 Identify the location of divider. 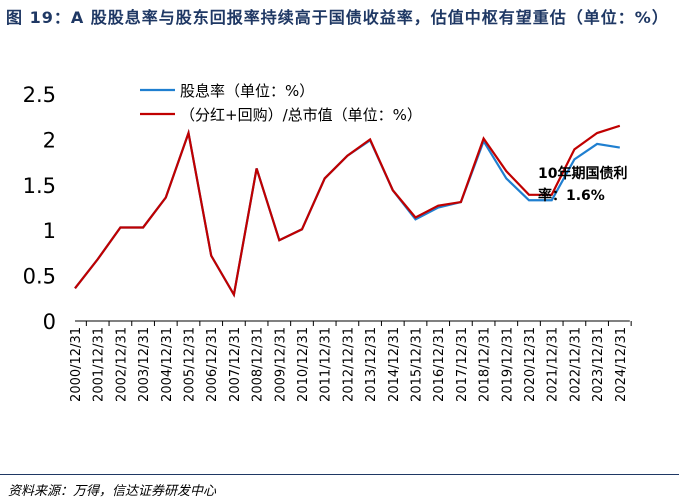
(339, 474).